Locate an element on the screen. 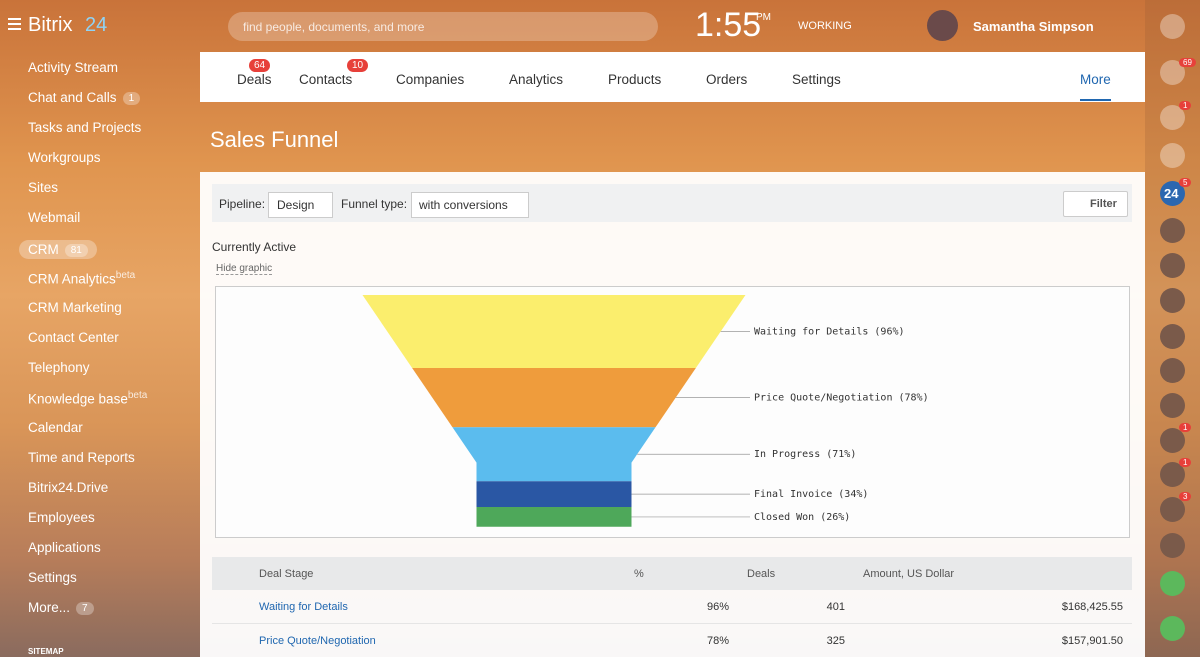 Image resolution: width=1200 pixels, height=657 pixels. nav-item: CRM Analyticsbeta is located at coordinates (81, 278).